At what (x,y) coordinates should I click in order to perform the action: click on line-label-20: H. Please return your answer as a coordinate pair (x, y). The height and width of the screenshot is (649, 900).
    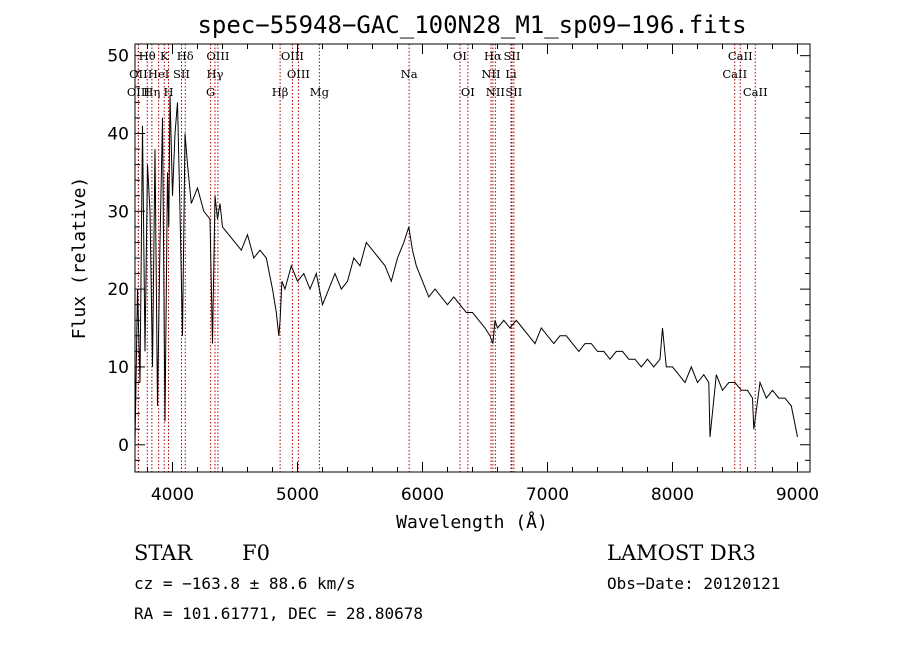
    Looking at the image, I should click on (168, 92).